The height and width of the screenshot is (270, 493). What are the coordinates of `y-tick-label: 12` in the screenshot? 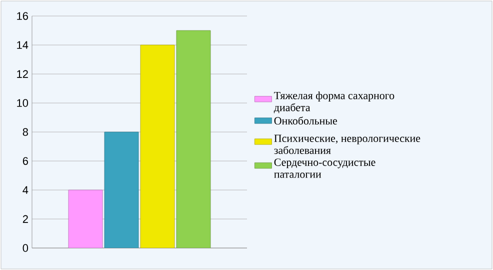 It's located at (22, 74).